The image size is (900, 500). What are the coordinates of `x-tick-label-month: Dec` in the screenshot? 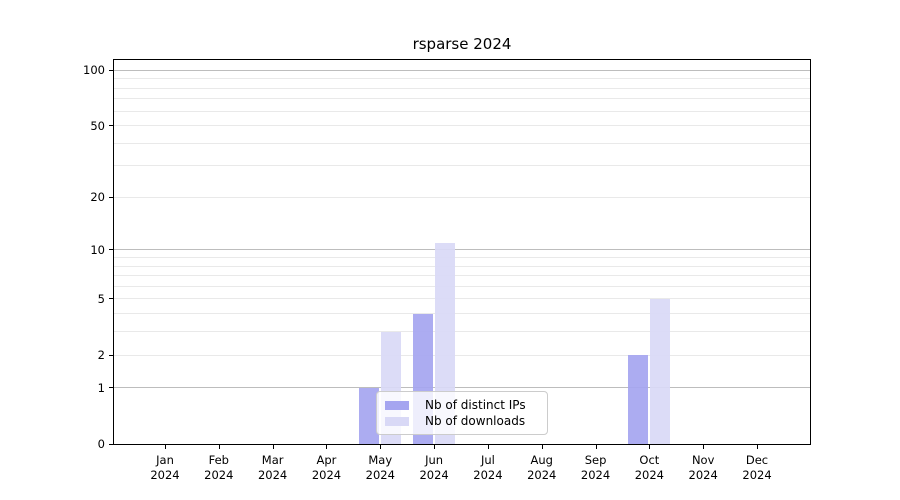 It's located at (757, 460).